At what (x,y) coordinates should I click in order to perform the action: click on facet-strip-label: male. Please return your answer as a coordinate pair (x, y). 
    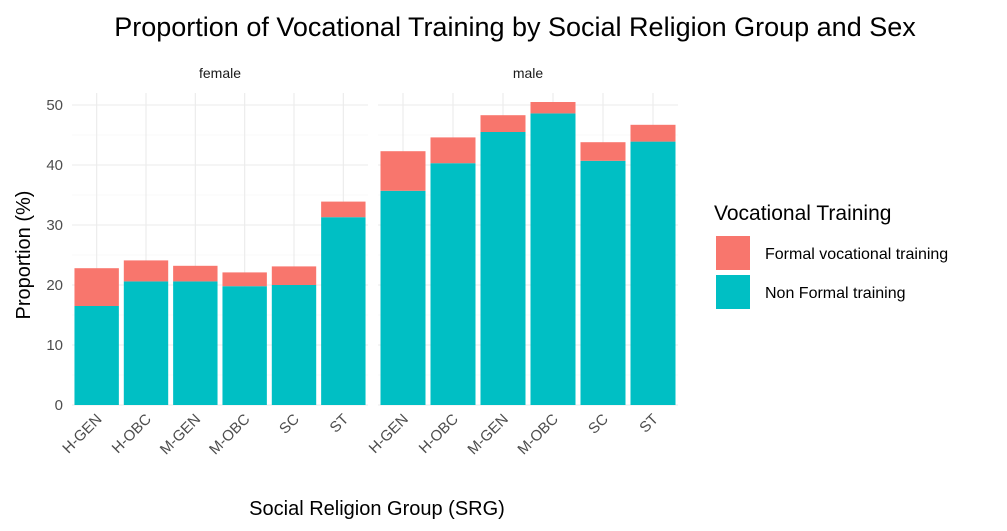
    Looking at the image, I should click on (528, 73).